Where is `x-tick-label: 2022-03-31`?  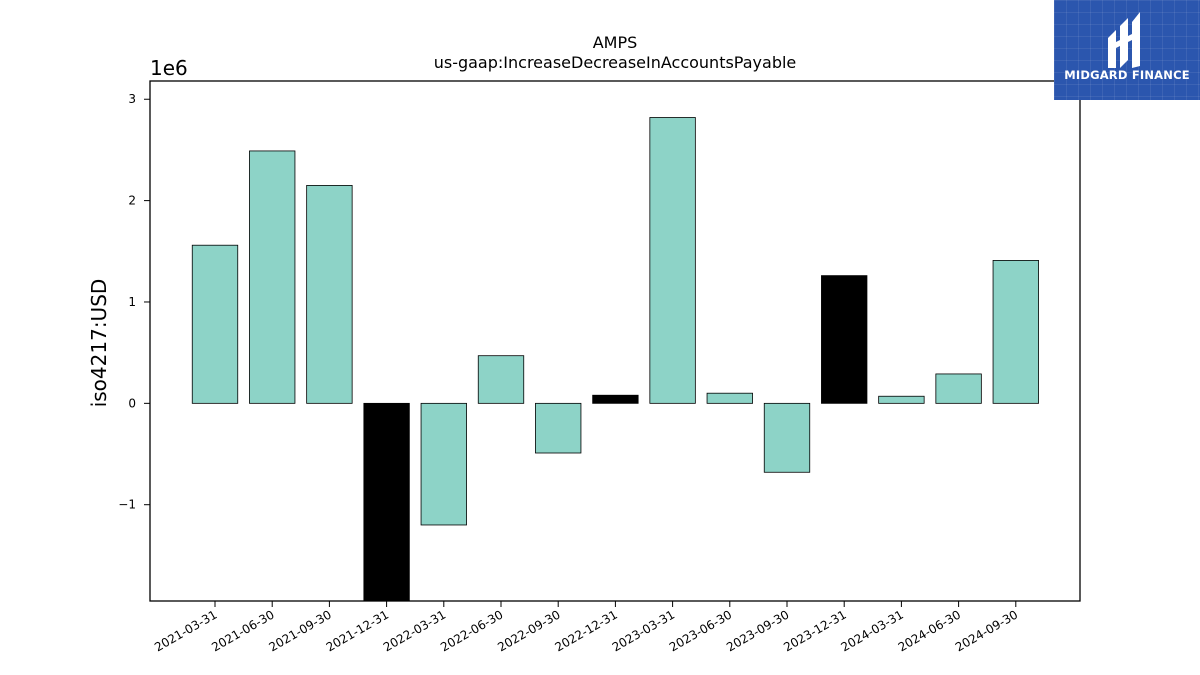 x-tick-label: 2022-03-31 is located at coordinates (414, 630).